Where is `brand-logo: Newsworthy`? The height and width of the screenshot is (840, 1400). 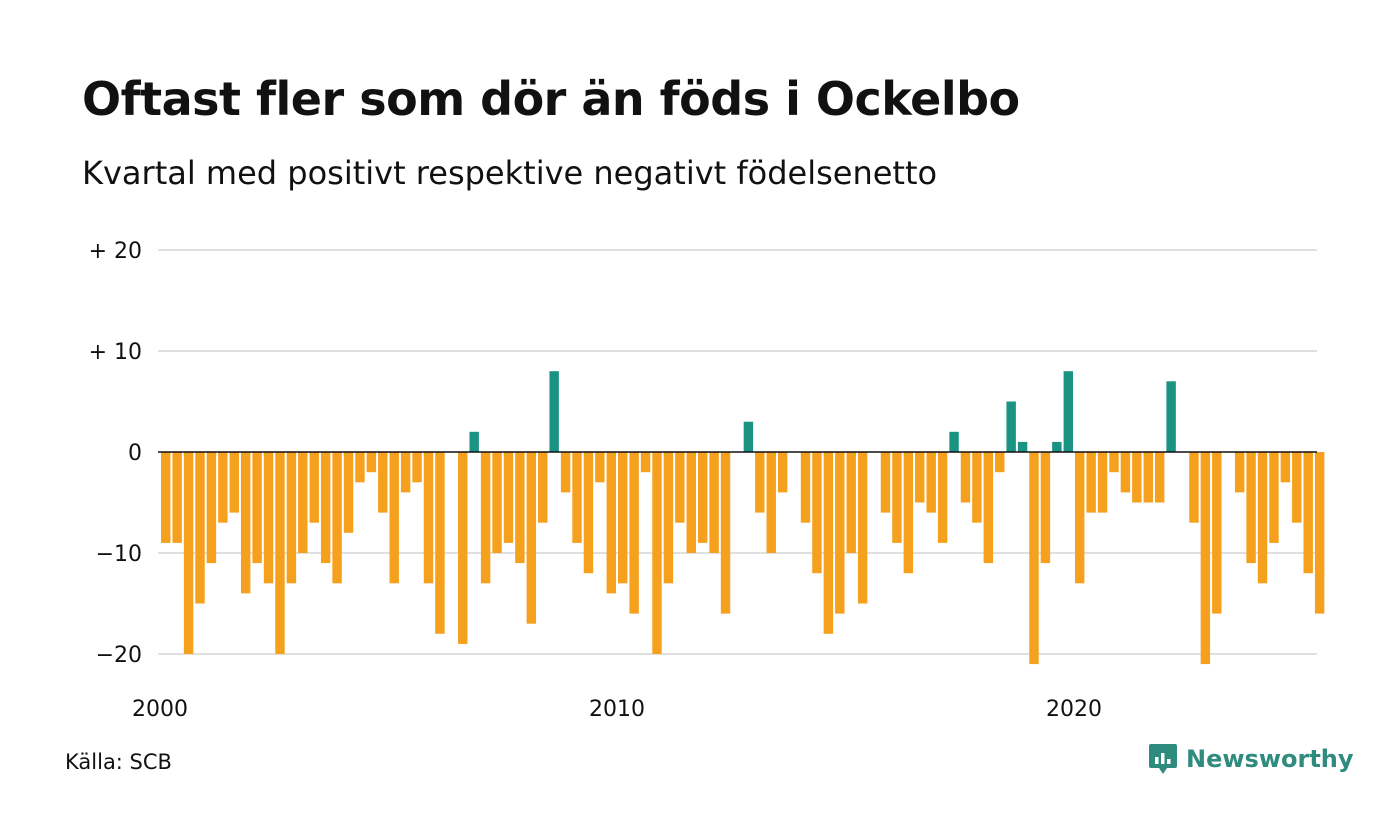 brand-logo: Newsworthy is located at coordinates (1251, 759).